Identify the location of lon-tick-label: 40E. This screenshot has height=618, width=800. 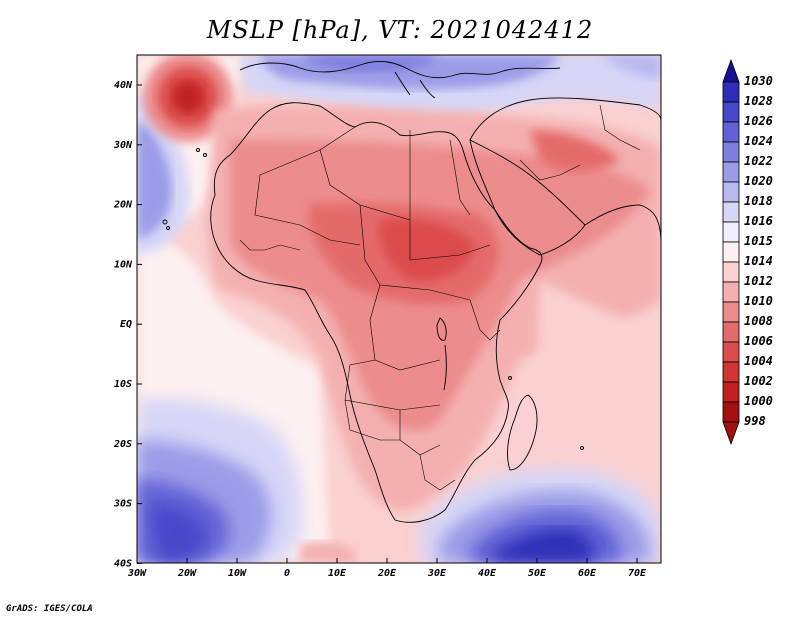
(487, 573).